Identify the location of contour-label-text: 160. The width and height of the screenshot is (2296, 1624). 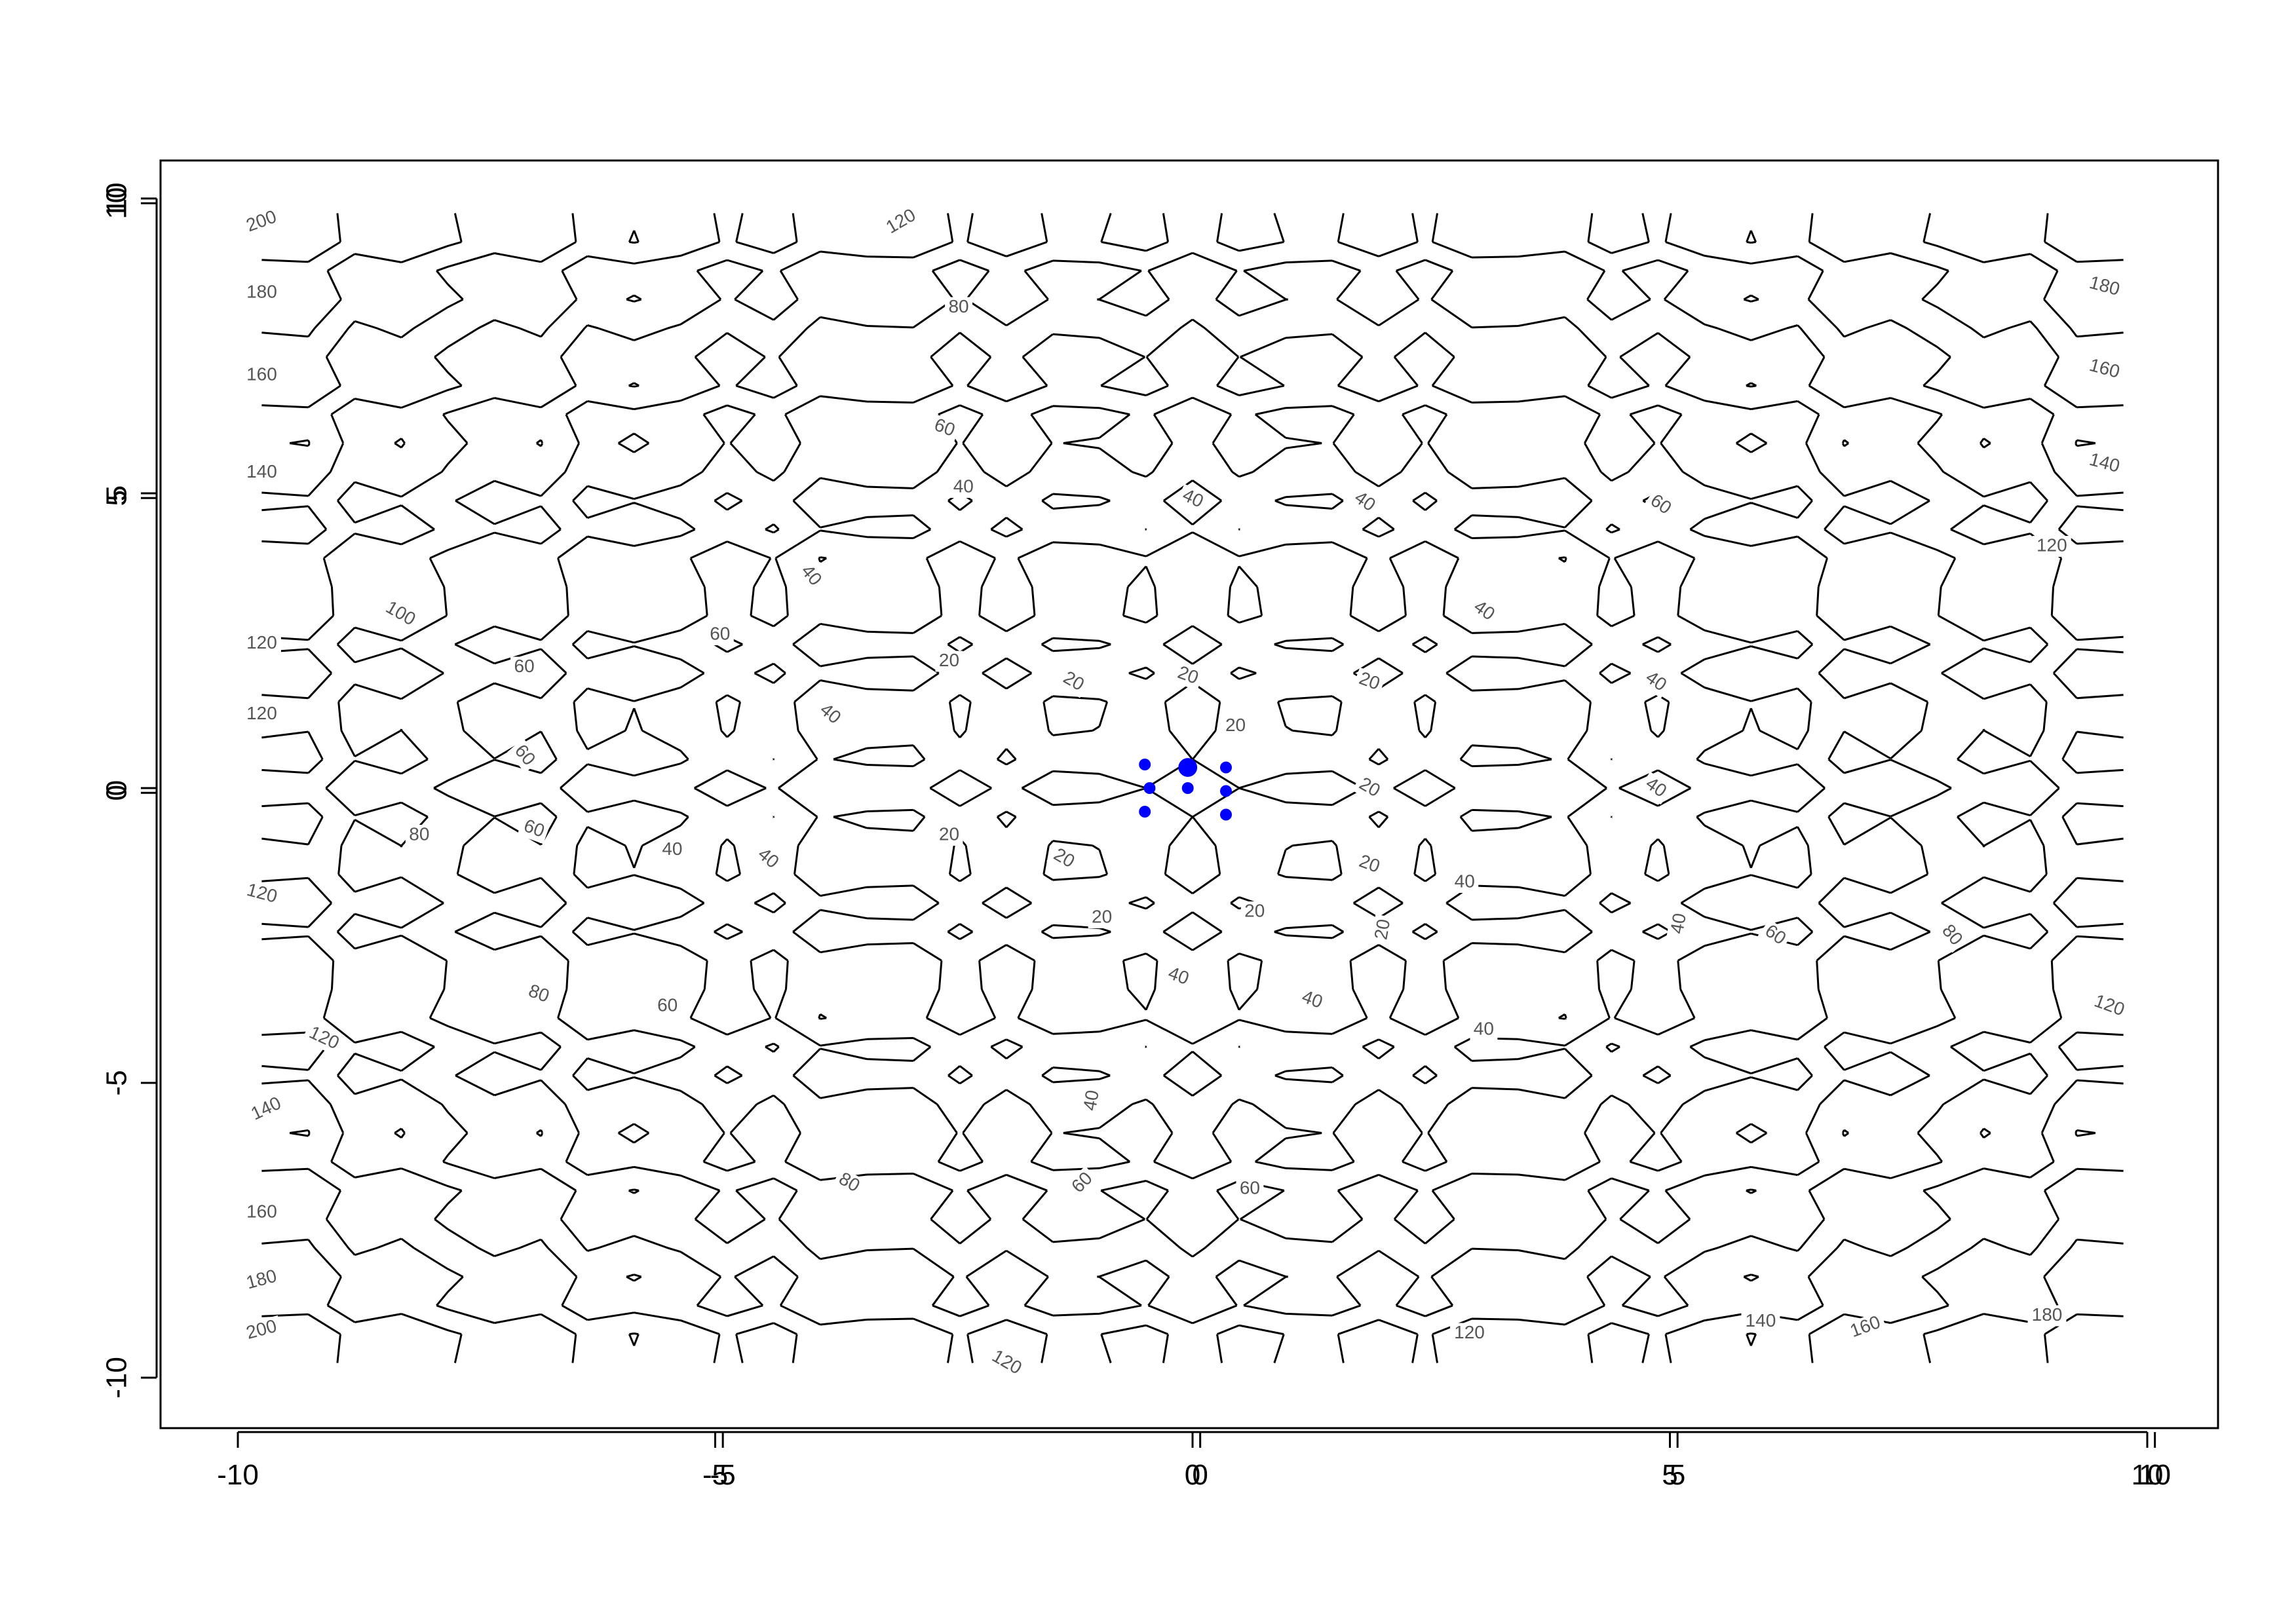
(261, 374).